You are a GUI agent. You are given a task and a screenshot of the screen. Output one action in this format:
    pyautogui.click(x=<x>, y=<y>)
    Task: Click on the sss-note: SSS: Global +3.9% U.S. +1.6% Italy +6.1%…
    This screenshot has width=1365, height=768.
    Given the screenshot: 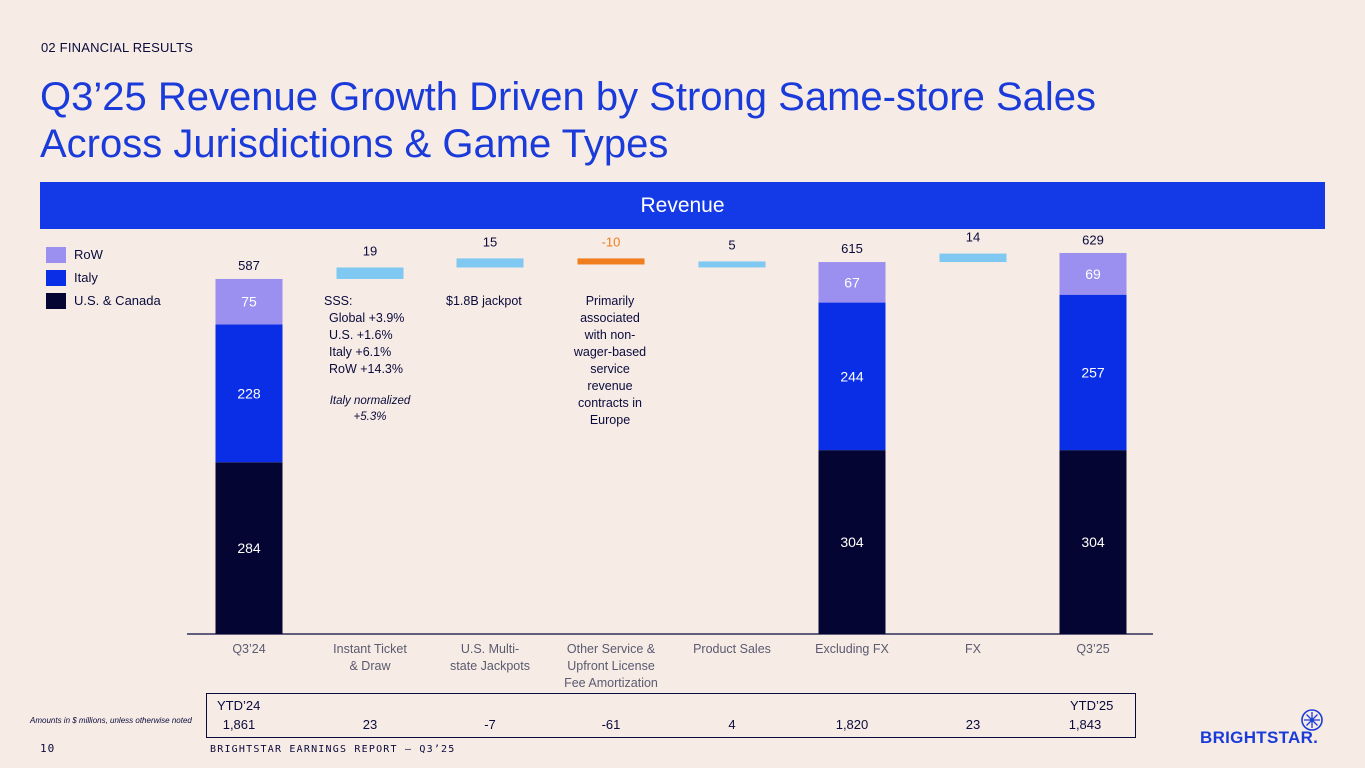 What is the action you would take?
    pyautogui.click(x=364, y=335)
    